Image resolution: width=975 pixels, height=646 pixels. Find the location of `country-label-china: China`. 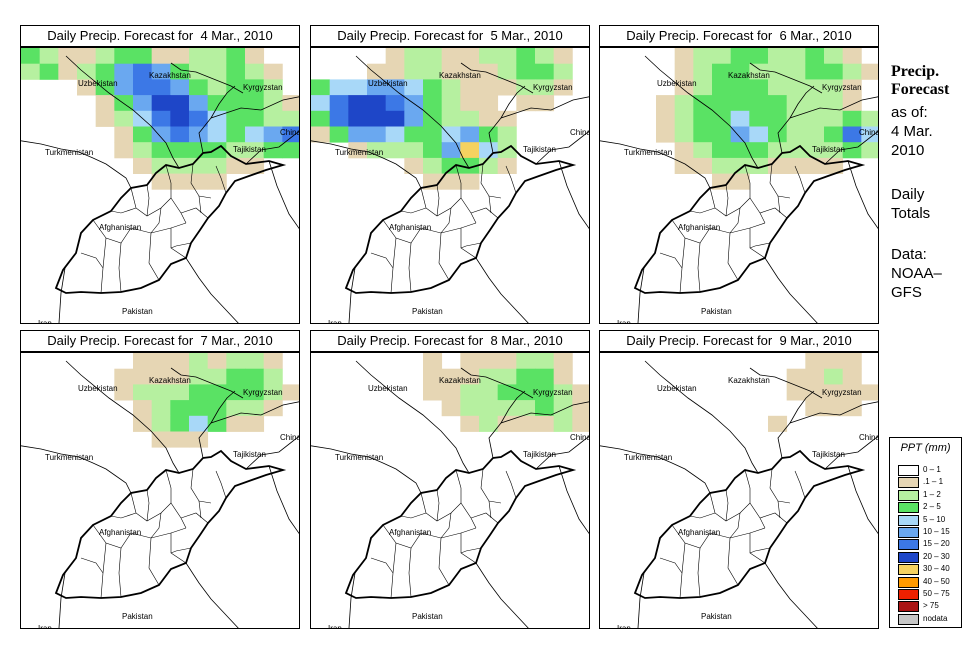

country-label-china: China is located at coordinates (580, 437).